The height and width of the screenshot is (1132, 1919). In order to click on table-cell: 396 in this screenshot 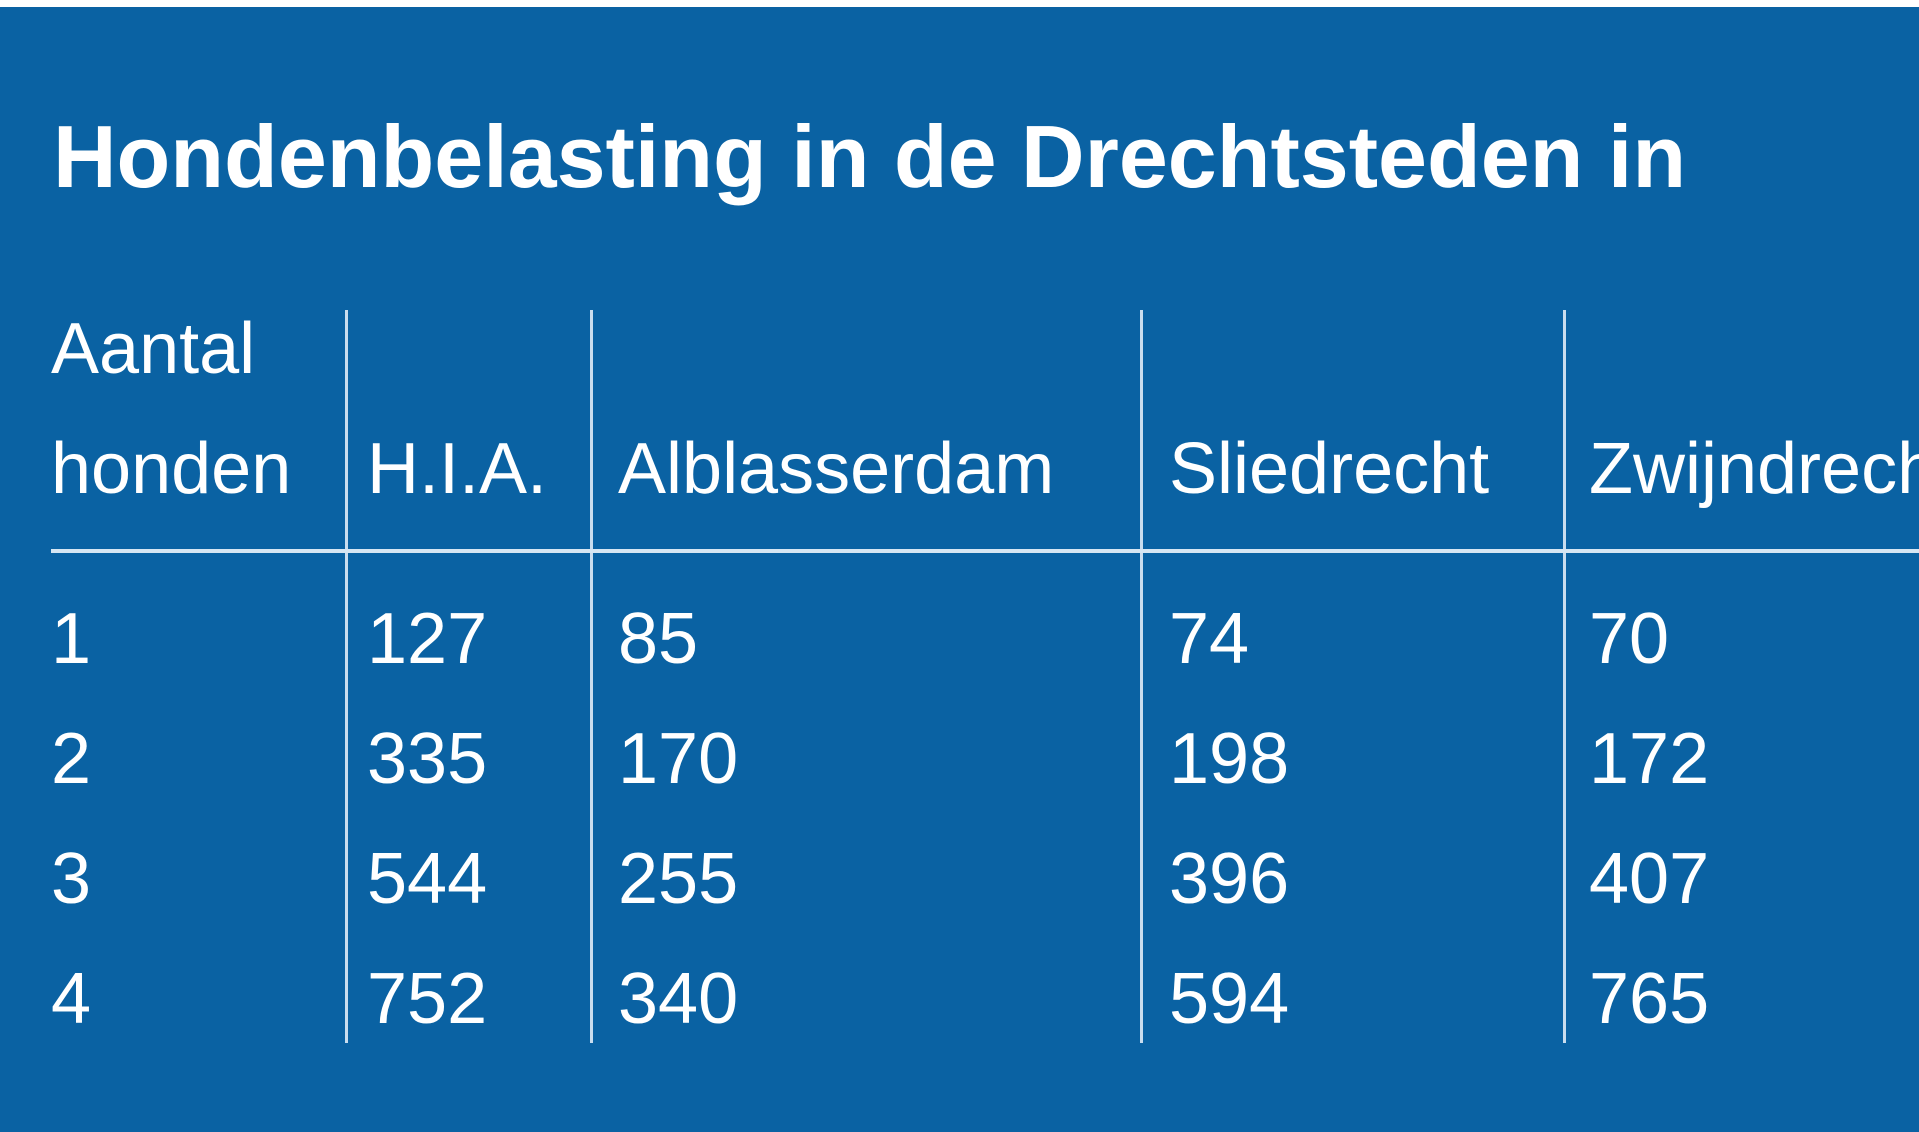, I will do `click(1229, 879)`.